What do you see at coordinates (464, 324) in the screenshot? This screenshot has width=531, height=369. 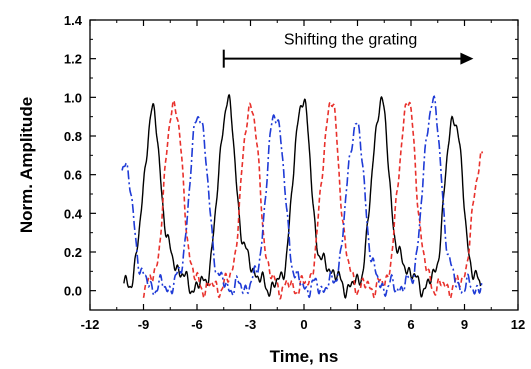 I see `x-tick-label: 9` at bounding box center [464, 324].